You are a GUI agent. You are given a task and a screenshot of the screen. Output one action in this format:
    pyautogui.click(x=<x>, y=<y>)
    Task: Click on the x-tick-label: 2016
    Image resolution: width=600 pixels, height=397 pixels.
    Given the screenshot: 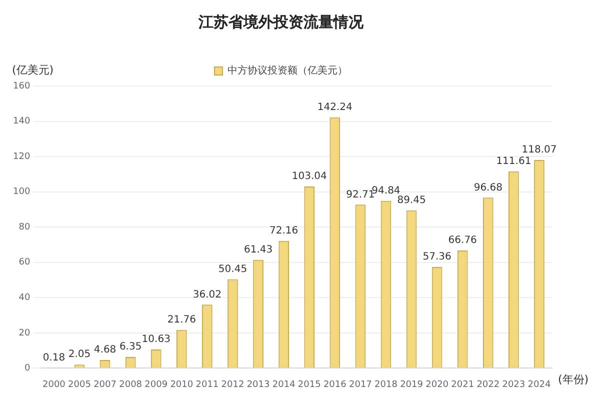 What is the action you would take?
    pyautogui.click(x=335, y=385)
    